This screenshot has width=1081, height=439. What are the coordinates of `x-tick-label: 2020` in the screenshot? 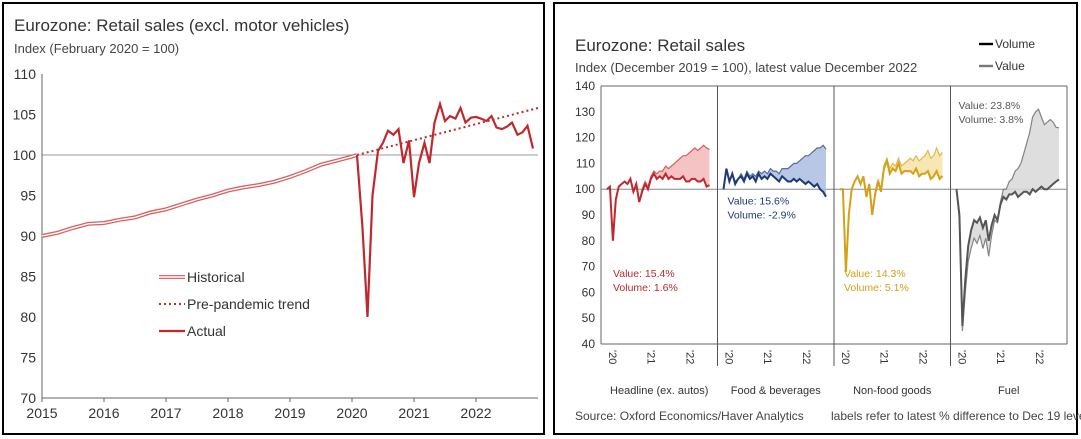 It's located at (351, 413).